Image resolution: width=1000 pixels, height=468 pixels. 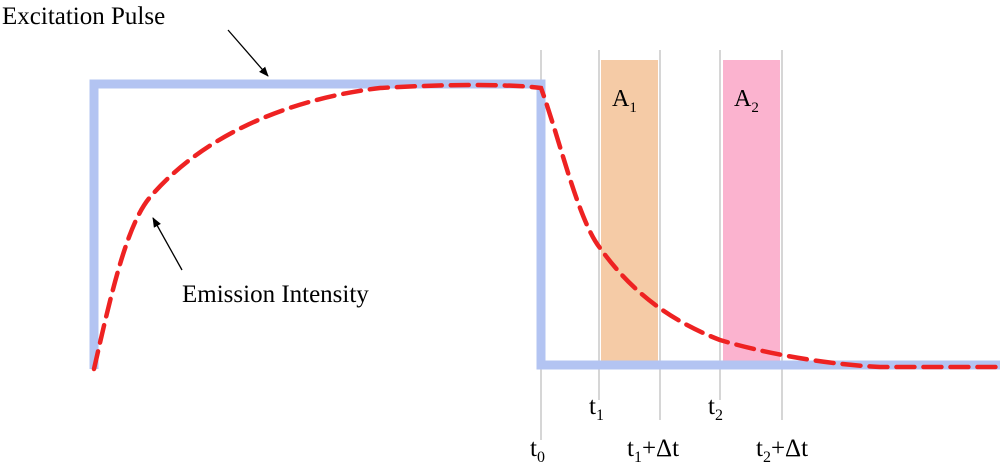 I want to click on emission-intensity-arrow, so click(x=167, y=244).